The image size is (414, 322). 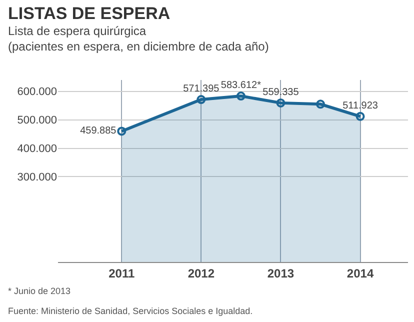 I want to click on data-label: 559.335, so click(x=281, y=92).